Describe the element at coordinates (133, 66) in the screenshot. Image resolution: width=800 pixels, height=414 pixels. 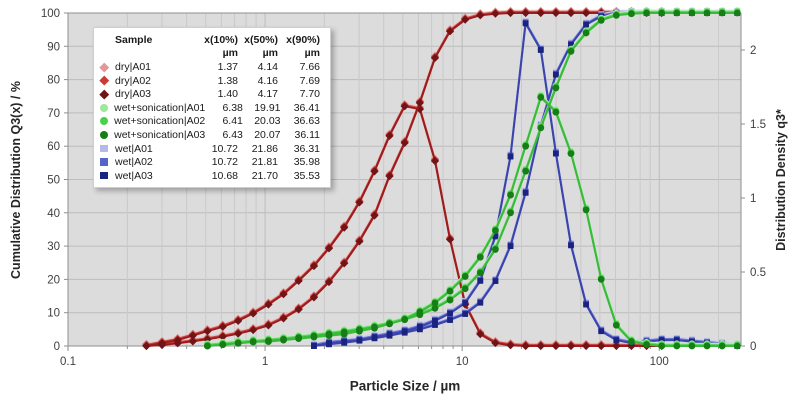
I see `legend-sample-name: dry|A01` at that location.